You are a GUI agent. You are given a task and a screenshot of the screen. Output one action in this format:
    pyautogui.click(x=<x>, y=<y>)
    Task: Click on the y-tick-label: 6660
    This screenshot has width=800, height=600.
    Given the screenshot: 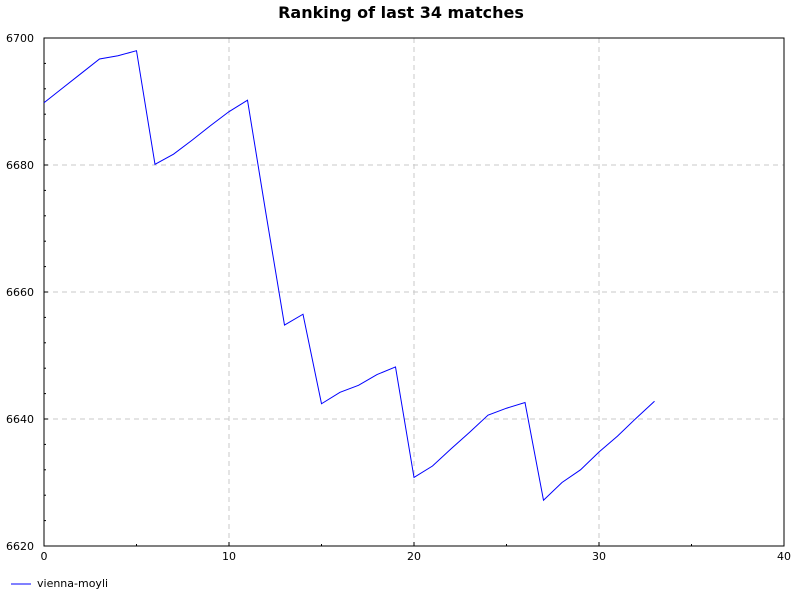 What is the action you would take?
    pyautogui.click(x=20, y=292)
    